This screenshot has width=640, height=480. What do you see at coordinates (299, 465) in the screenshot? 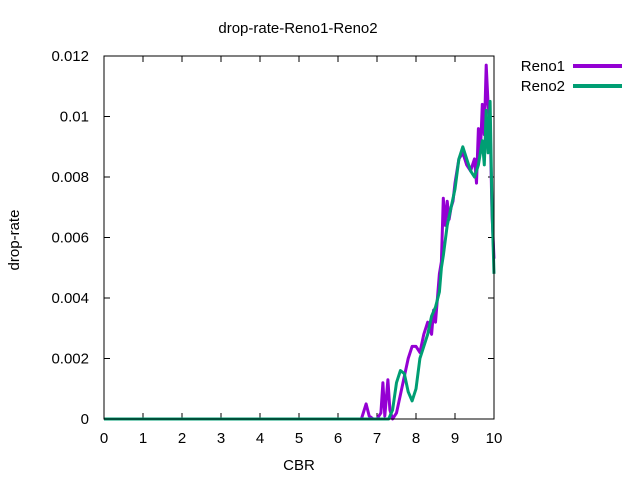
I see `x-axis-label: CBR` at bounding box center [299, 465].